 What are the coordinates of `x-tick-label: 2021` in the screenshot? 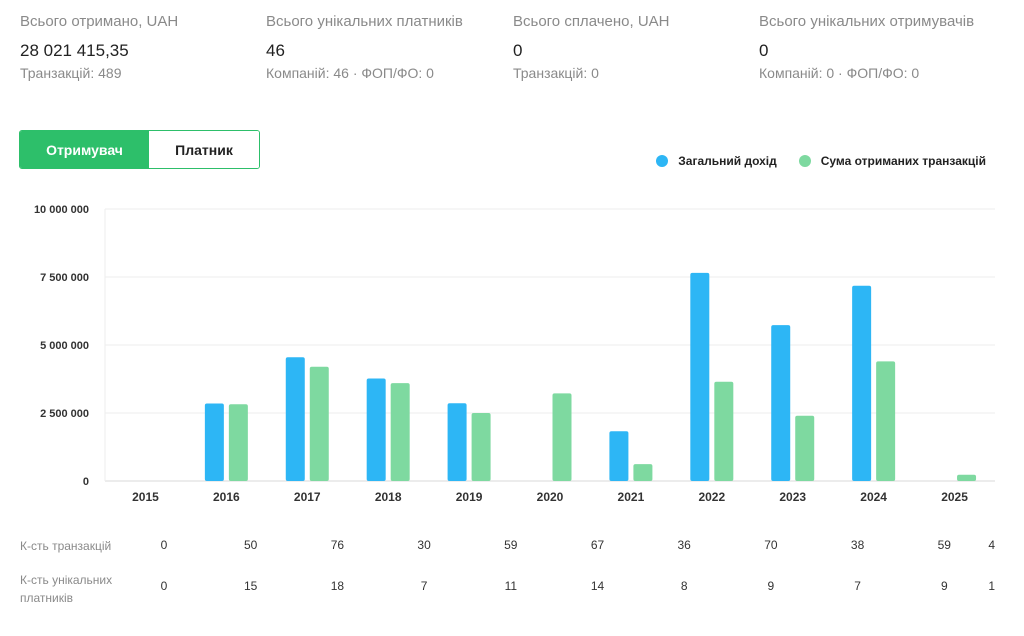 It's located at (631, 497).